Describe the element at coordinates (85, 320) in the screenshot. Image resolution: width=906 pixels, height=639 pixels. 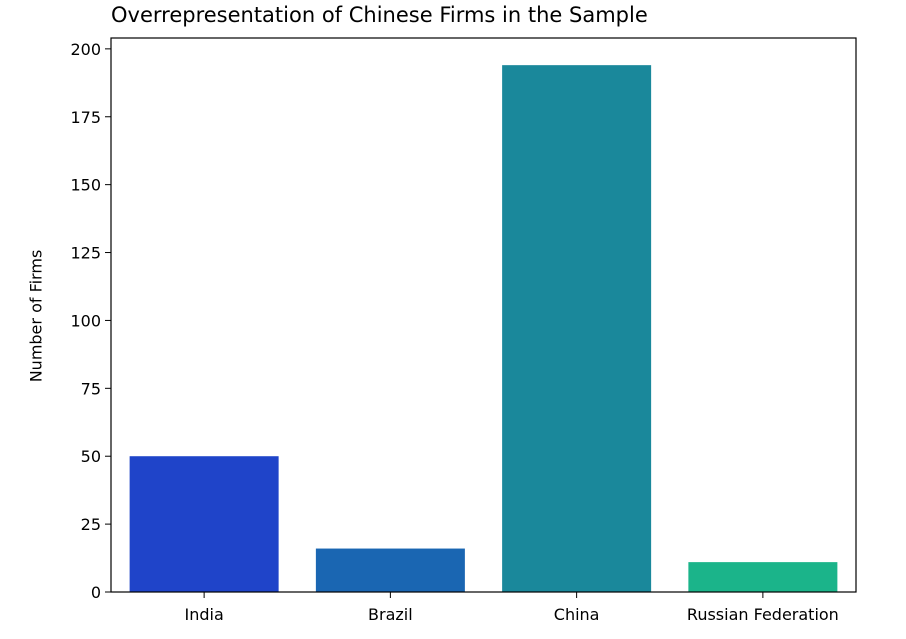
I see `y-tick-label: 100` at that location.